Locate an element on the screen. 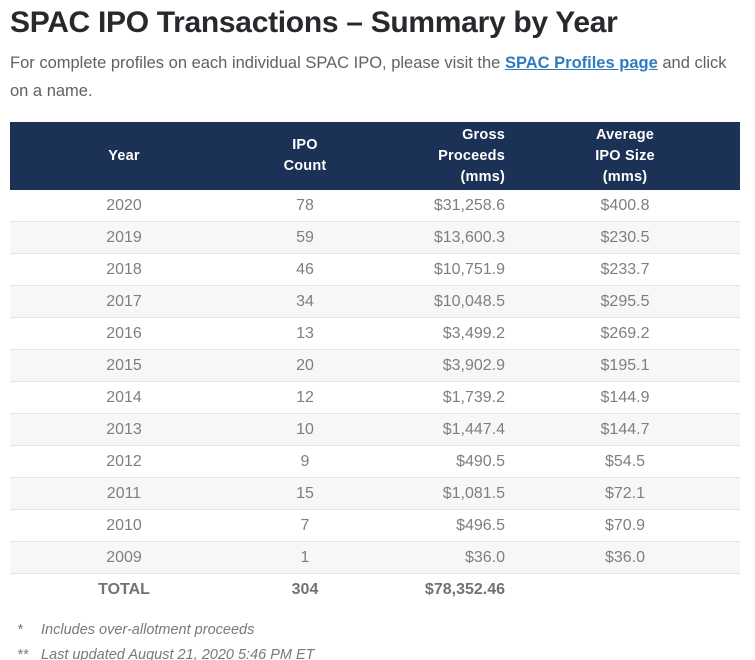 This screenshot has width=755, height=660. cell-ipo-count: 46 is located at coordinates (305, 269).